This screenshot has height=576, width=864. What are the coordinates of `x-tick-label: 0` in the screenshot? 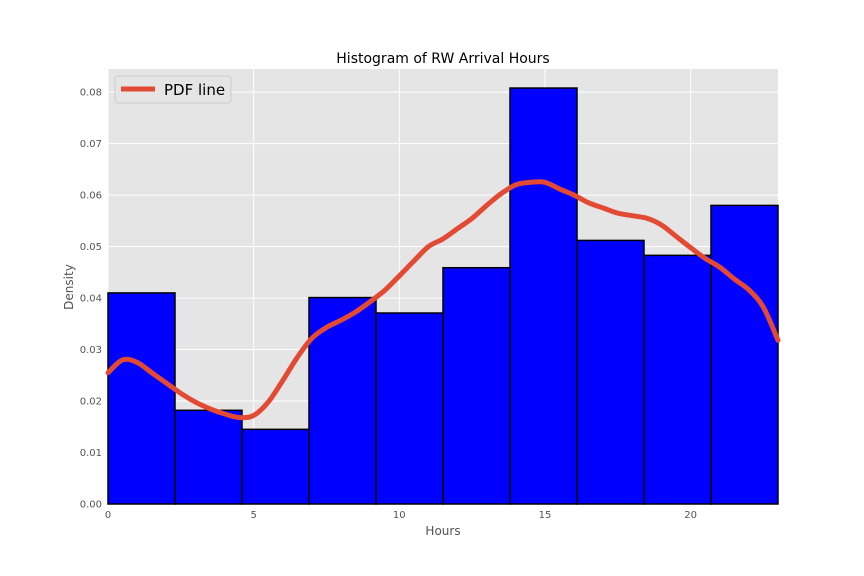 It's located at (108, 515).